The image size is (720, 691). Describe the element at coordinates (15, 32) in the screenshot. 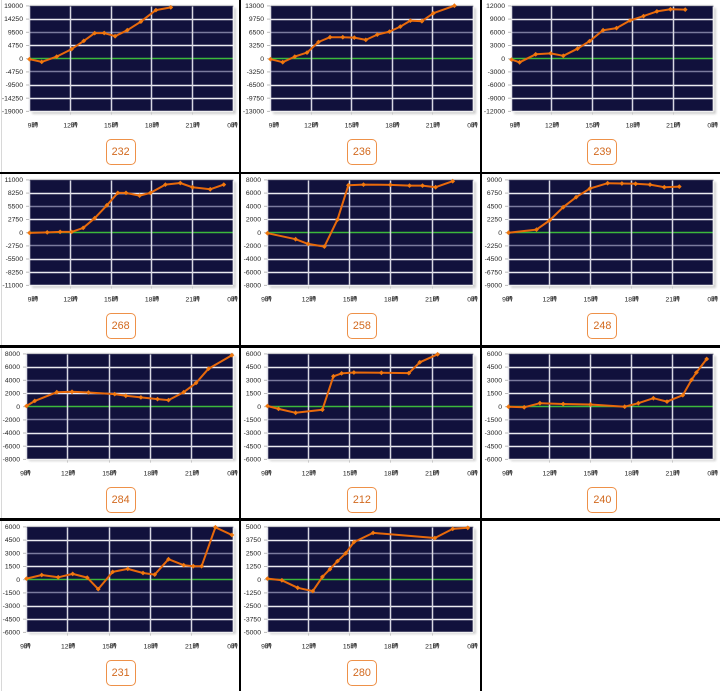

I see `svg-text: 9500` at that location.